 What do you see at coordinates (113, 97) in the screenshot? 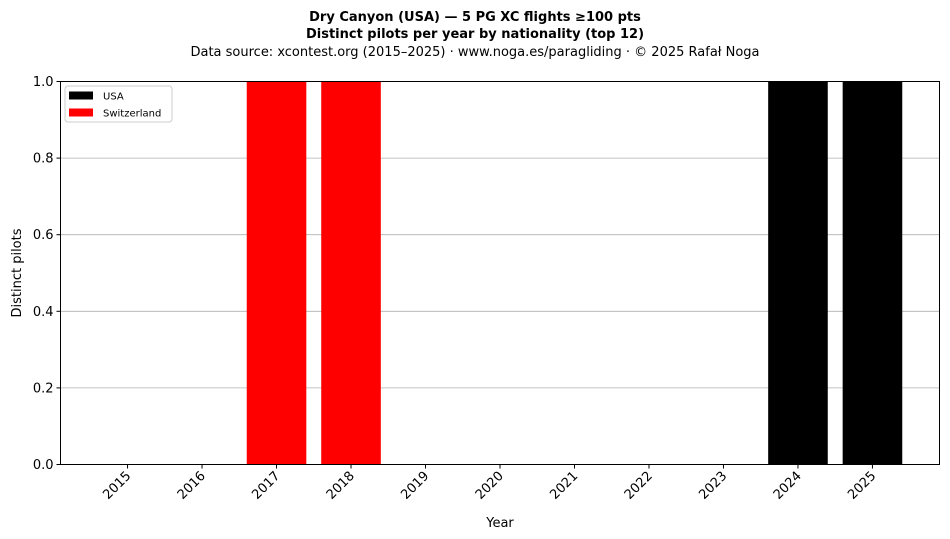
I see `legend-label-usa: USA` at bounding box center [113, 97].